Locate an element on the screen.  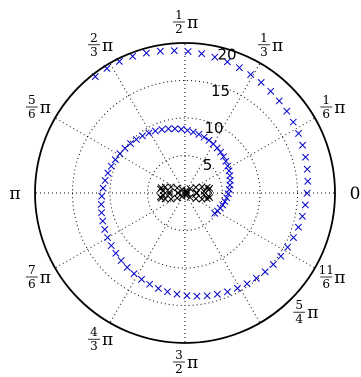
theta-tick-label: 12 π is located at coordinates (185, 22).